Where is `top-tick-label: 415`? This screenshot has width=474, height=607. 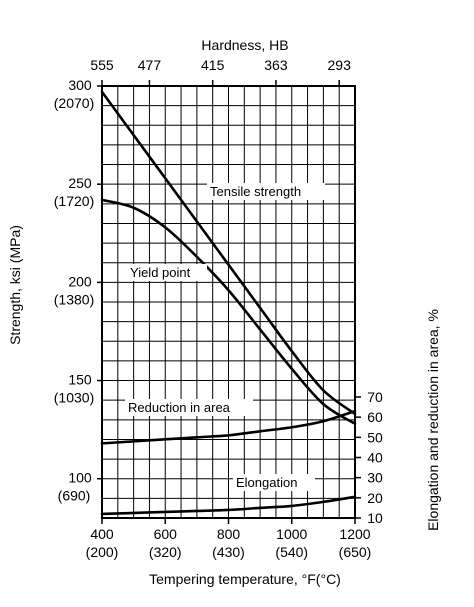
top-tick-label: 415 is located at coordinates (213, 65).